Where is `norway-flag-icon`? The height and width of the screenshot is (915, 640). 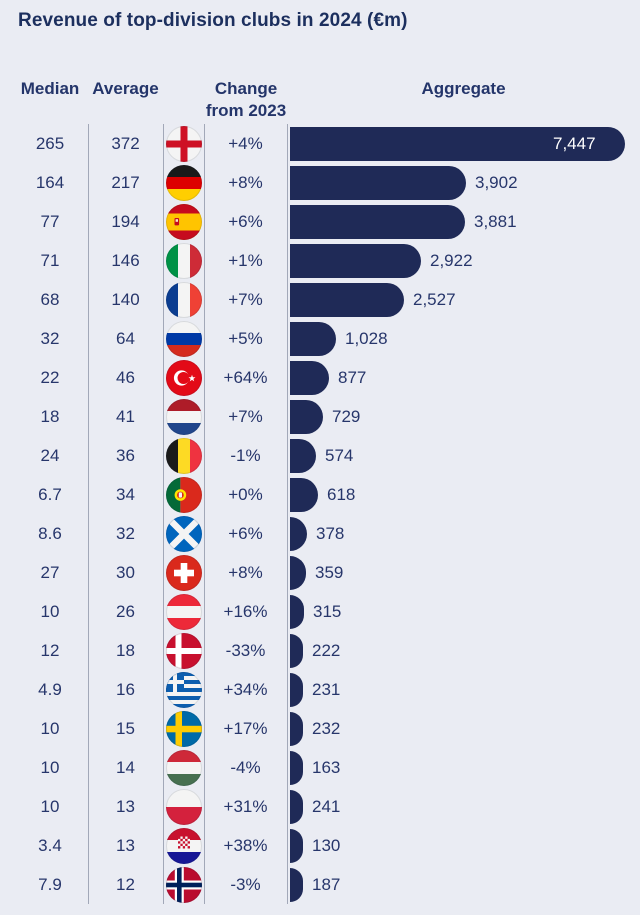 norway-flag-icon is located at coordinates (183, 884).